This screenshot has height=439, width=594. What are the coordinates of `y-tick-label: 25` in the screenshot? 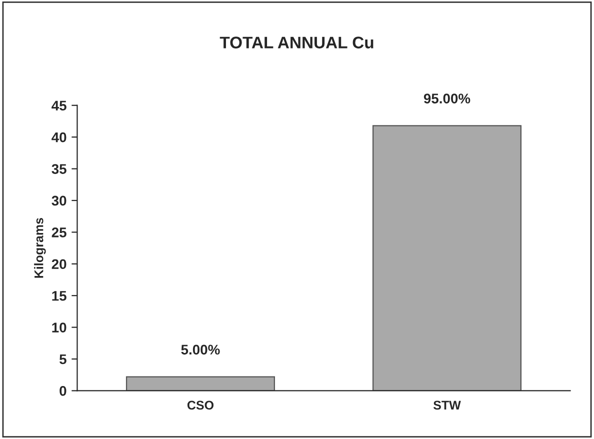 It's located at (59, 233).